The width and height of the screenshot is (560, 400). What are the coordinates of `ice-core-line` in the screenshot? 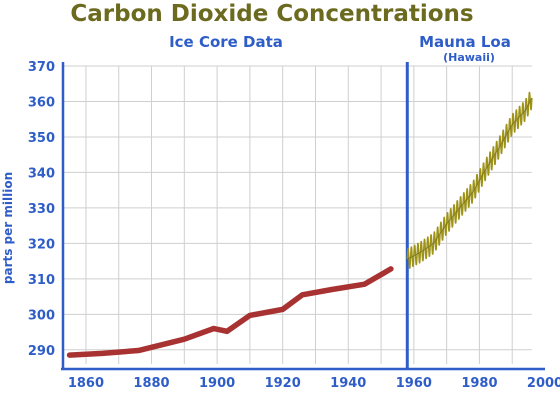 It's located at (230, 312).